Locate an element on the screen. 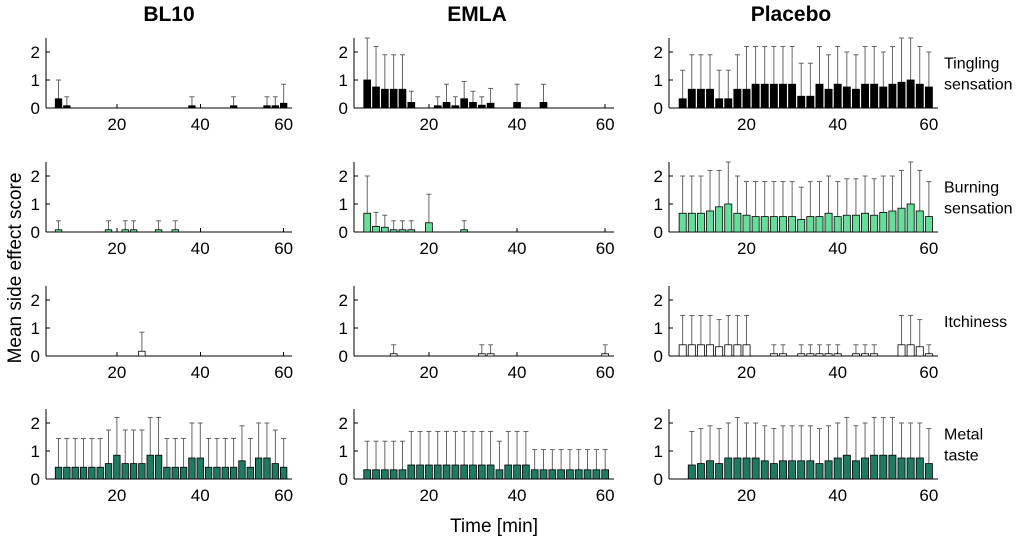 Image resolution: width=1021 pixels, height=542 pixels. row-label-1: sensation is located at coordinates (978, 209).